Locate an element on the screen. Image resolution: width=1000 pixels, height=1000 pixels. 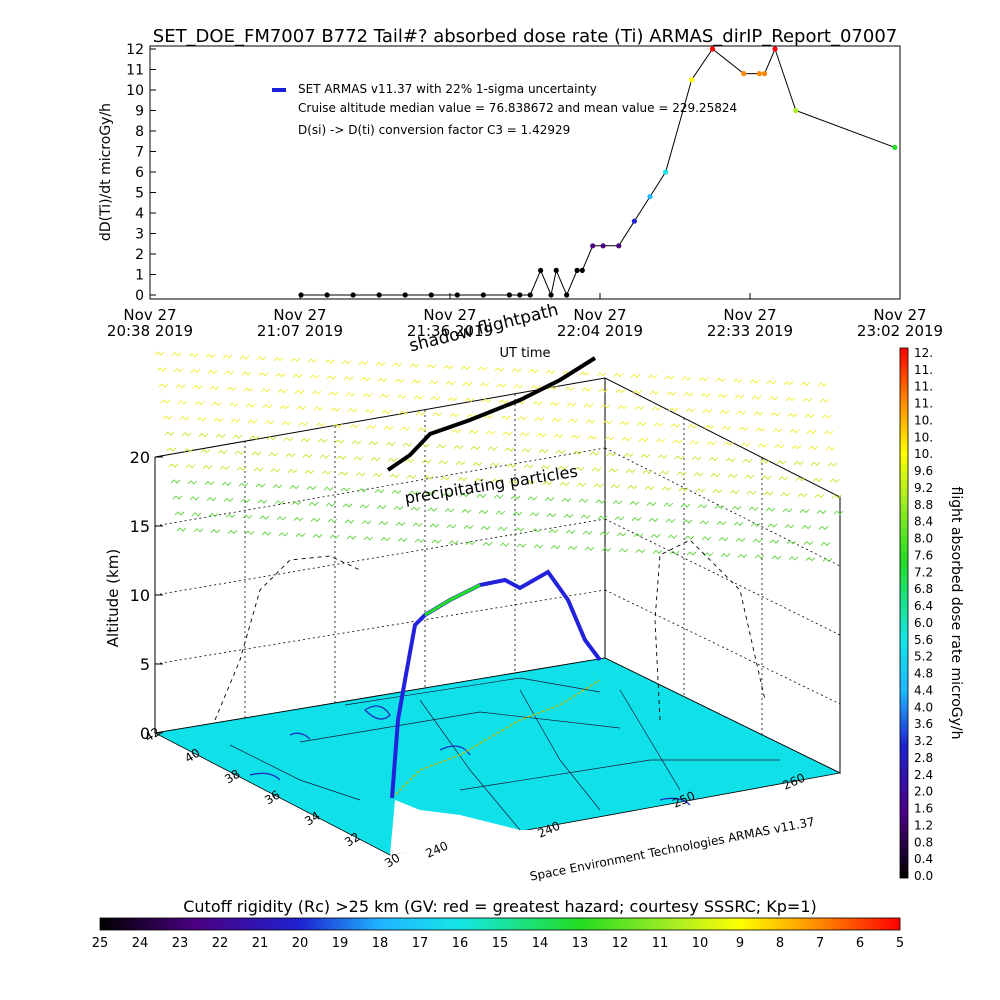
dose-rate-tick-label: 6.8 is located at coordinates (923, 589).